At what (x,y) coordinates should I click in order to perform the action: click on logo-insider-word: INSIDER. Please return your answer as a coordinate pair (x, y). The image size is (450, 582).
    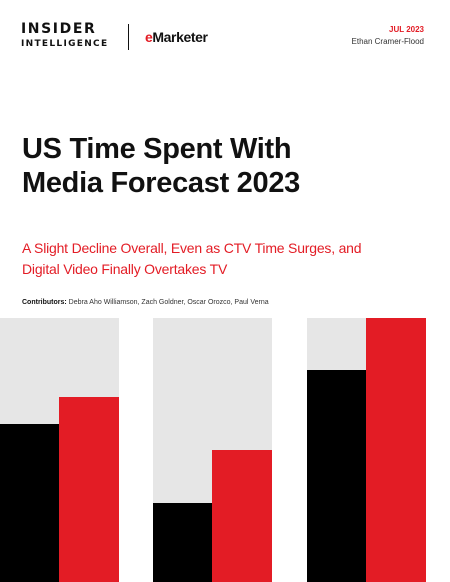
    Looking at the image, I should click on (59, 29).